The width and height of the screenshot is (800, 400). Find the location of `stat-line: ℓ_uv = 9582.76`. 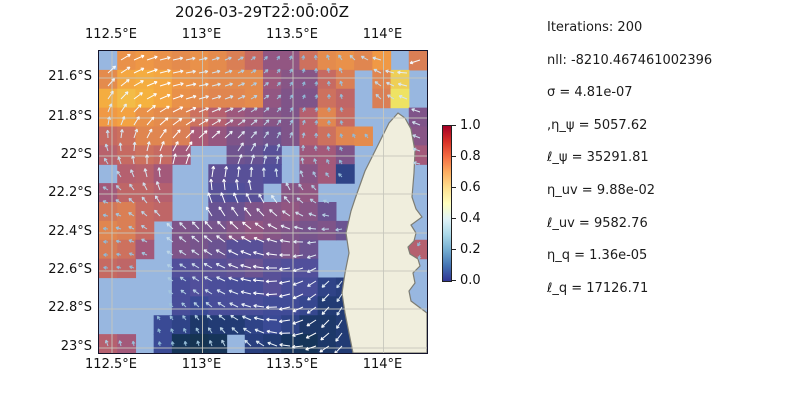

stat-line: ℓ_uv = 9582.76 is located at coordinates (597, 223).